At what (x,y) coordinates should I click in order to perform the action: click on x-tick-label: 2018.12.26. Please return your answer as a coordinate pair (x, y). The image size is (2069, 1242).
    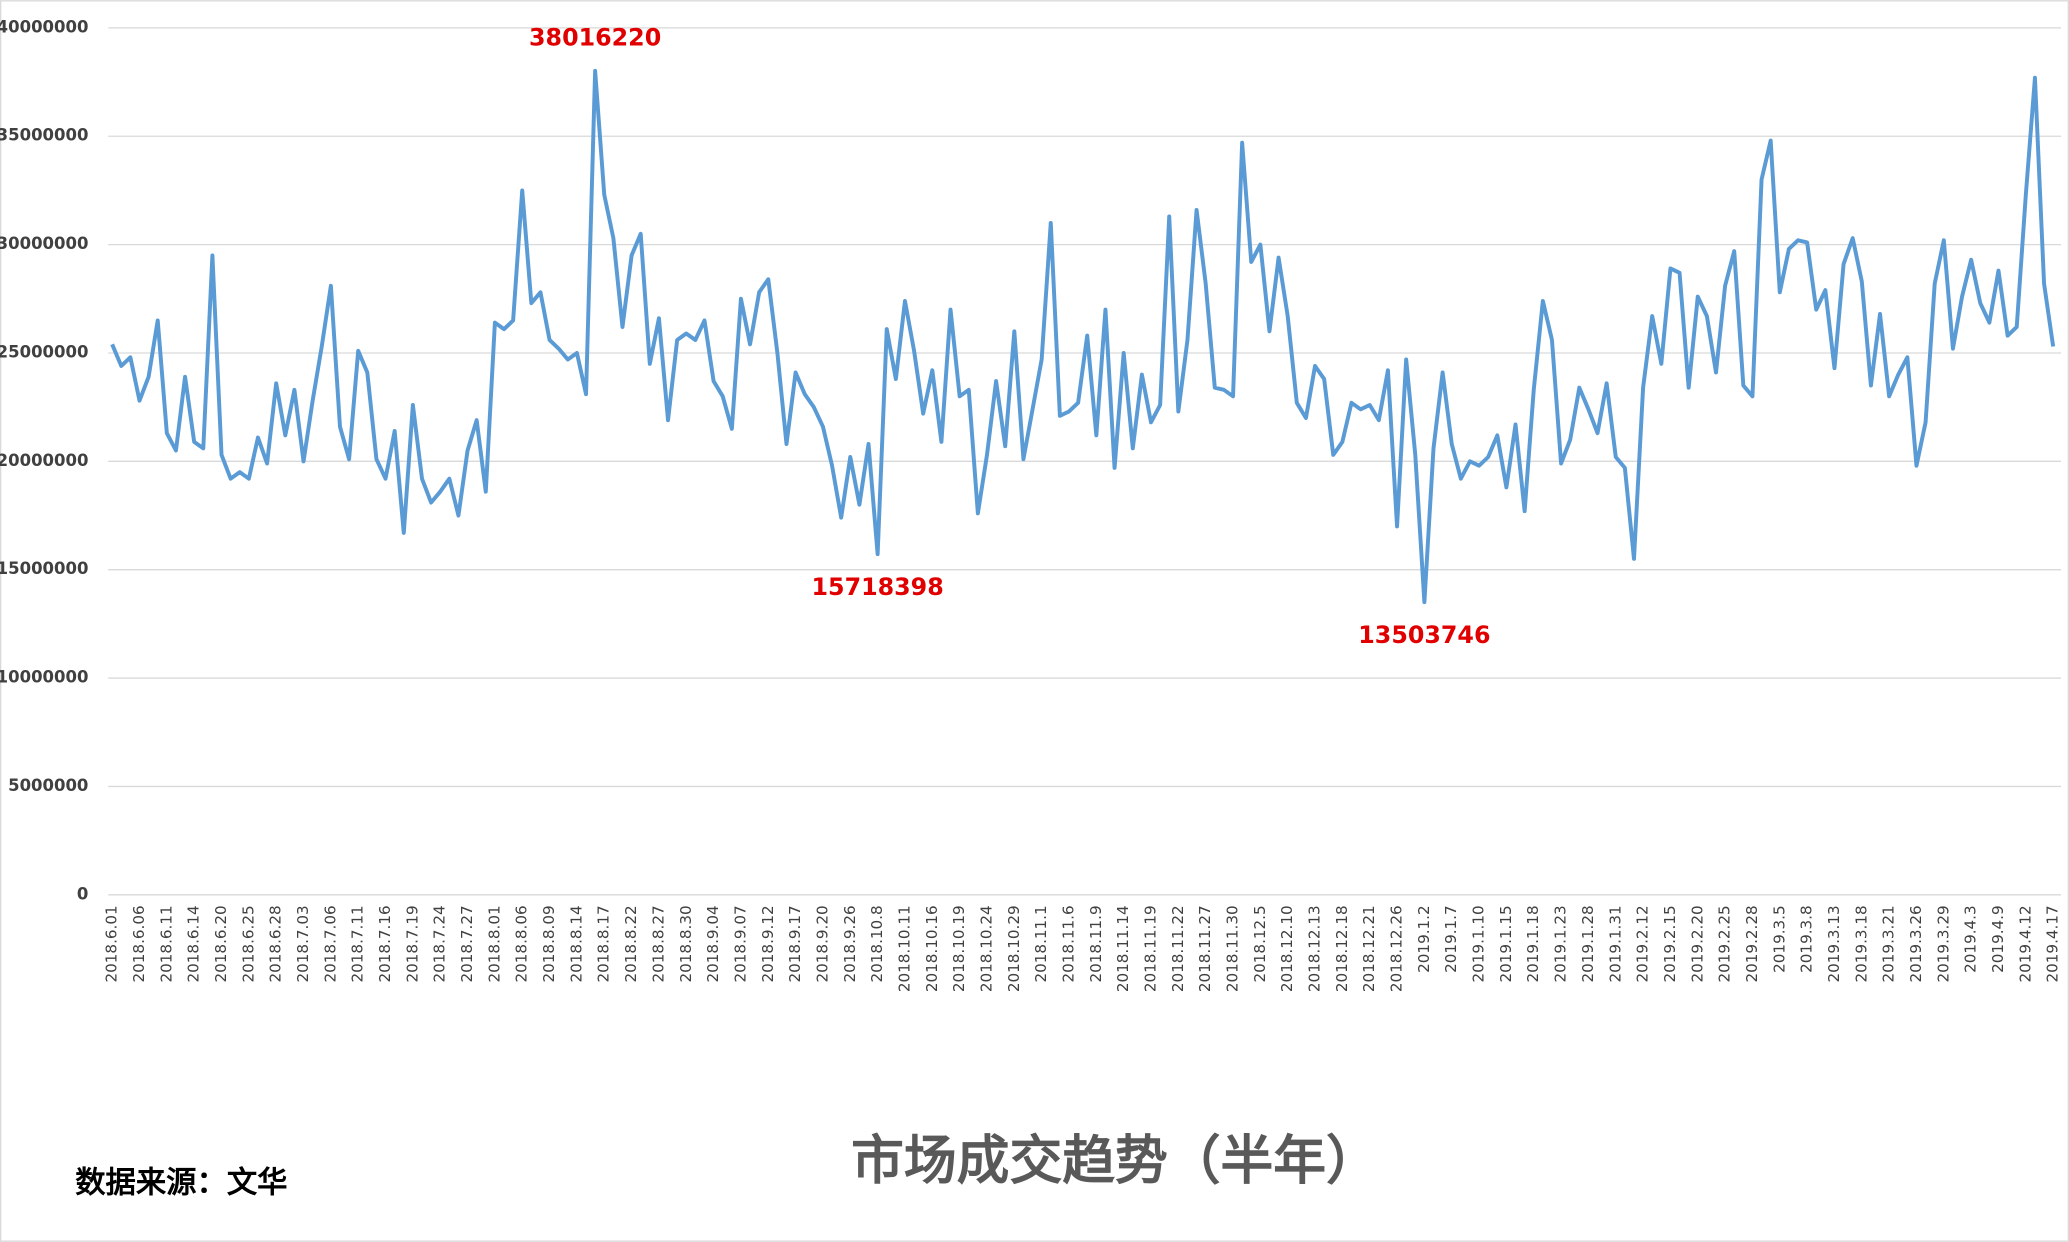
    Looking at the image, I should click on (1397, 948).